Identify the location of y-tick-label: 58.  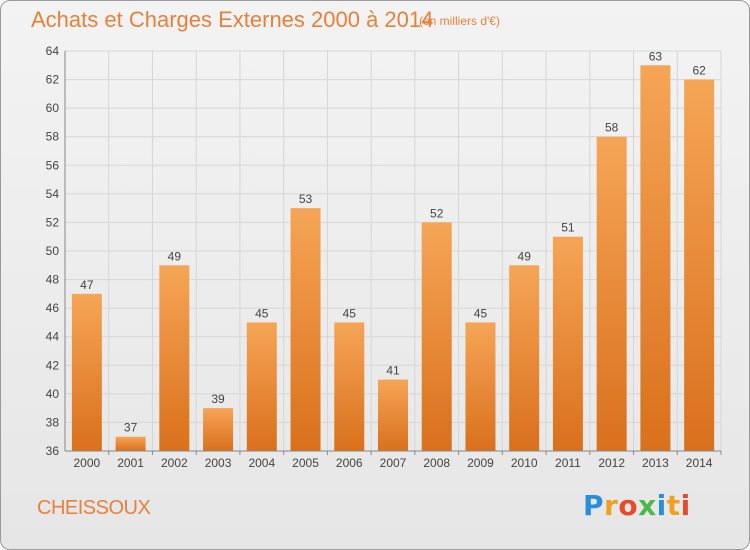
(53, 137).